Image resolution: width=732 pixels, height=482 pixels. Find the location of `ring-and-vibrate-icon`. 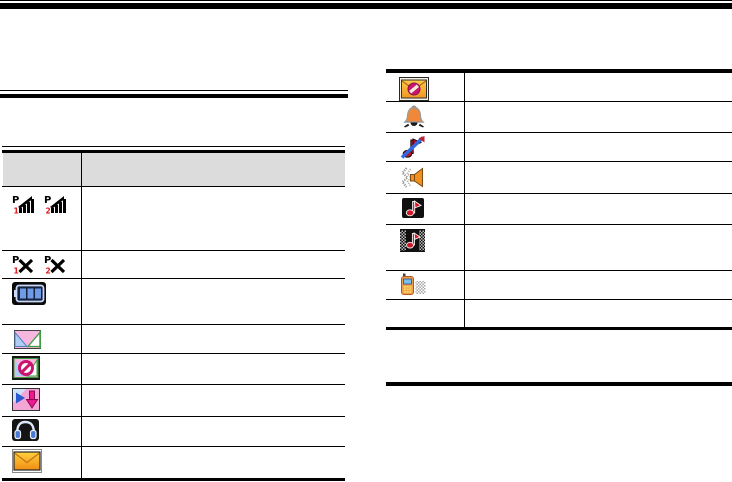

ring-and-vibrate-icon is located at coordinates (412, 240).